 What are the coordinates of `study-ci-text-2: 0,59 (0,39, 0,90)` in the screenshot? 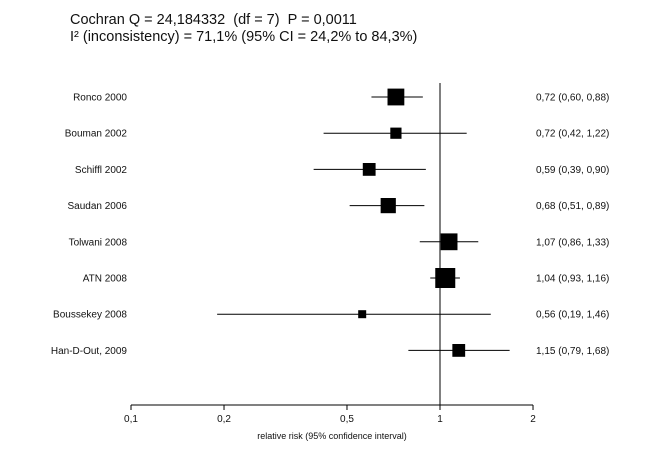 It's located at (572, 170).